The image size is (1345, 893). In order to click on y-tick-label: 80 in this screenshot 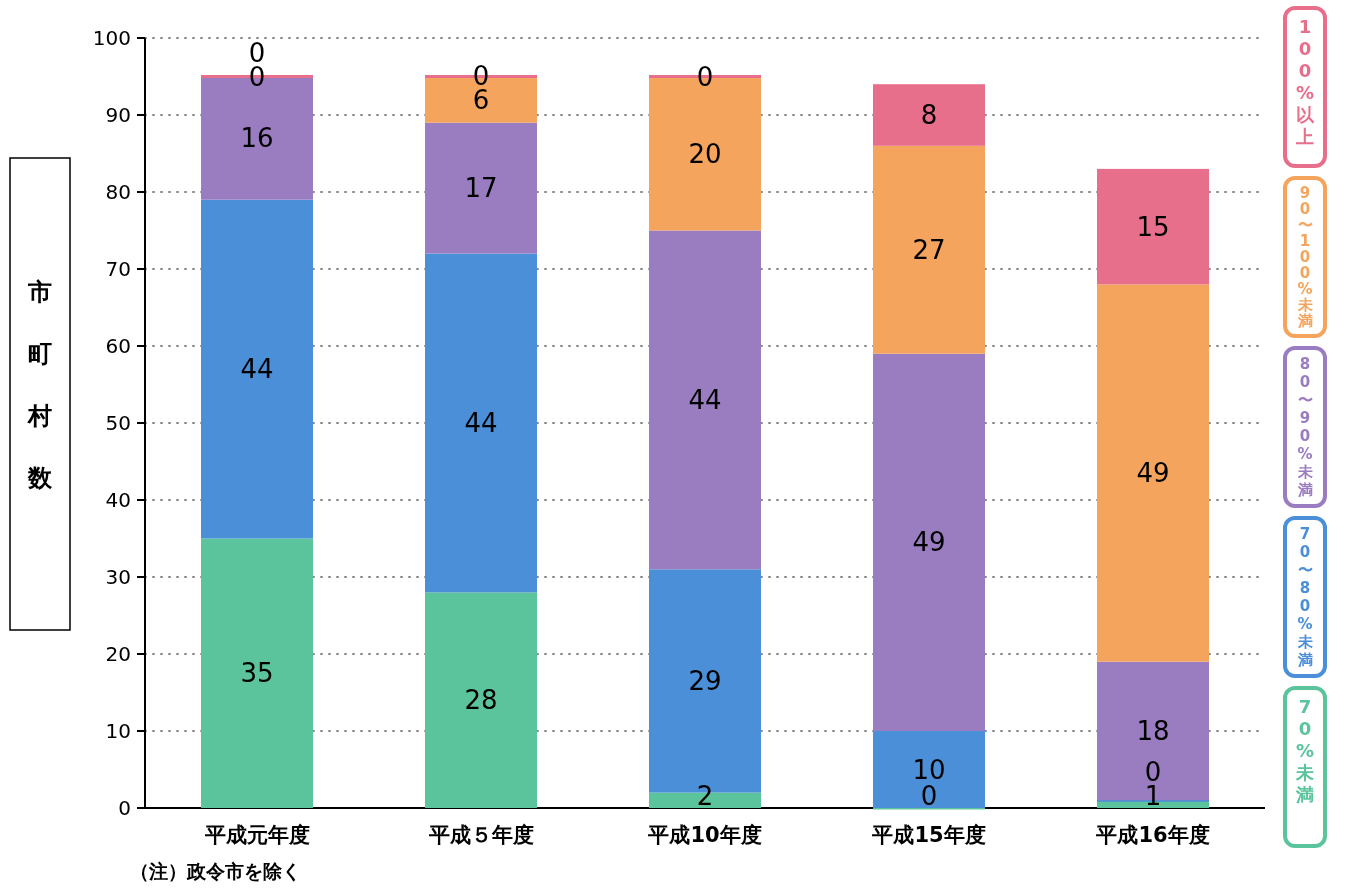, I will do `click(118, 192)`.